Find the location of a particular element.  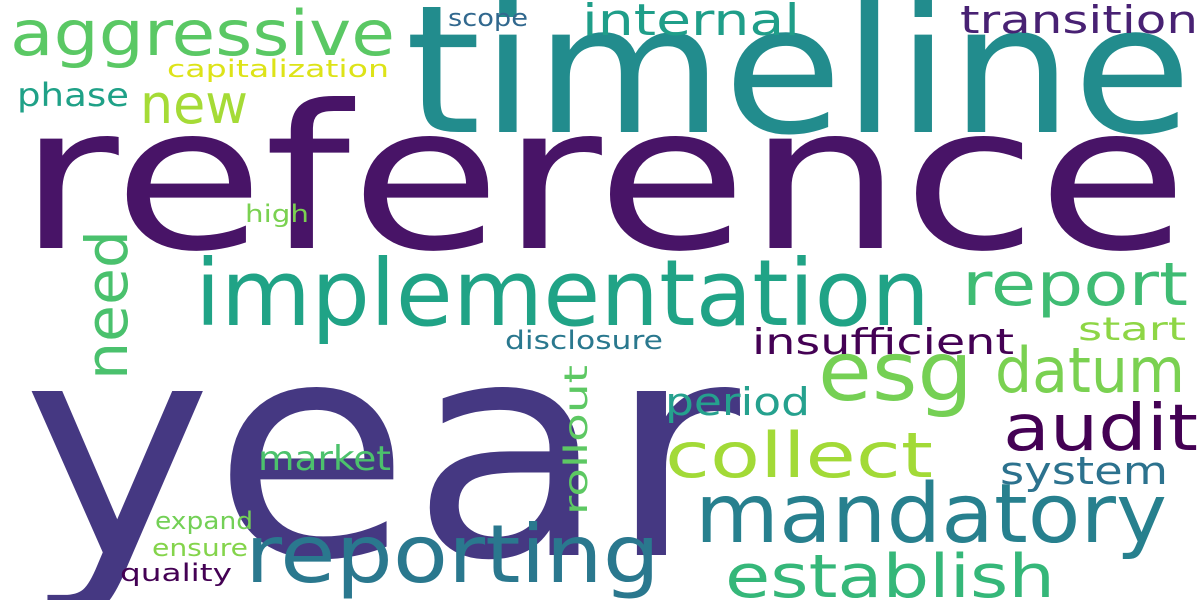

word-collect: collect is located at coordinates (799, 455).